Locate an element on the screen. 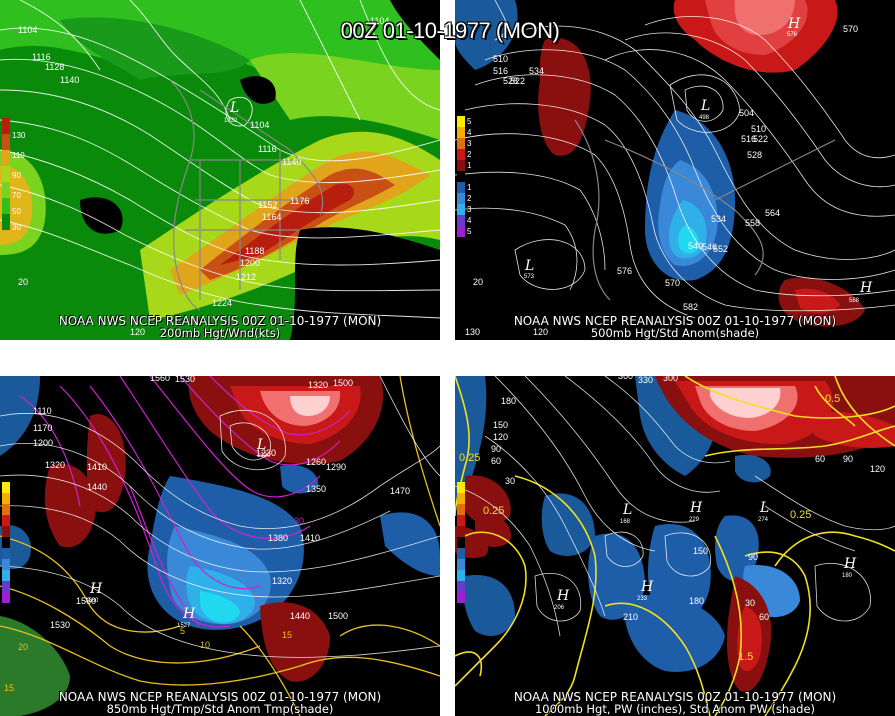 This screenshot has width=895, height=716. legend-1000mb is located at coordinates (461, 542).